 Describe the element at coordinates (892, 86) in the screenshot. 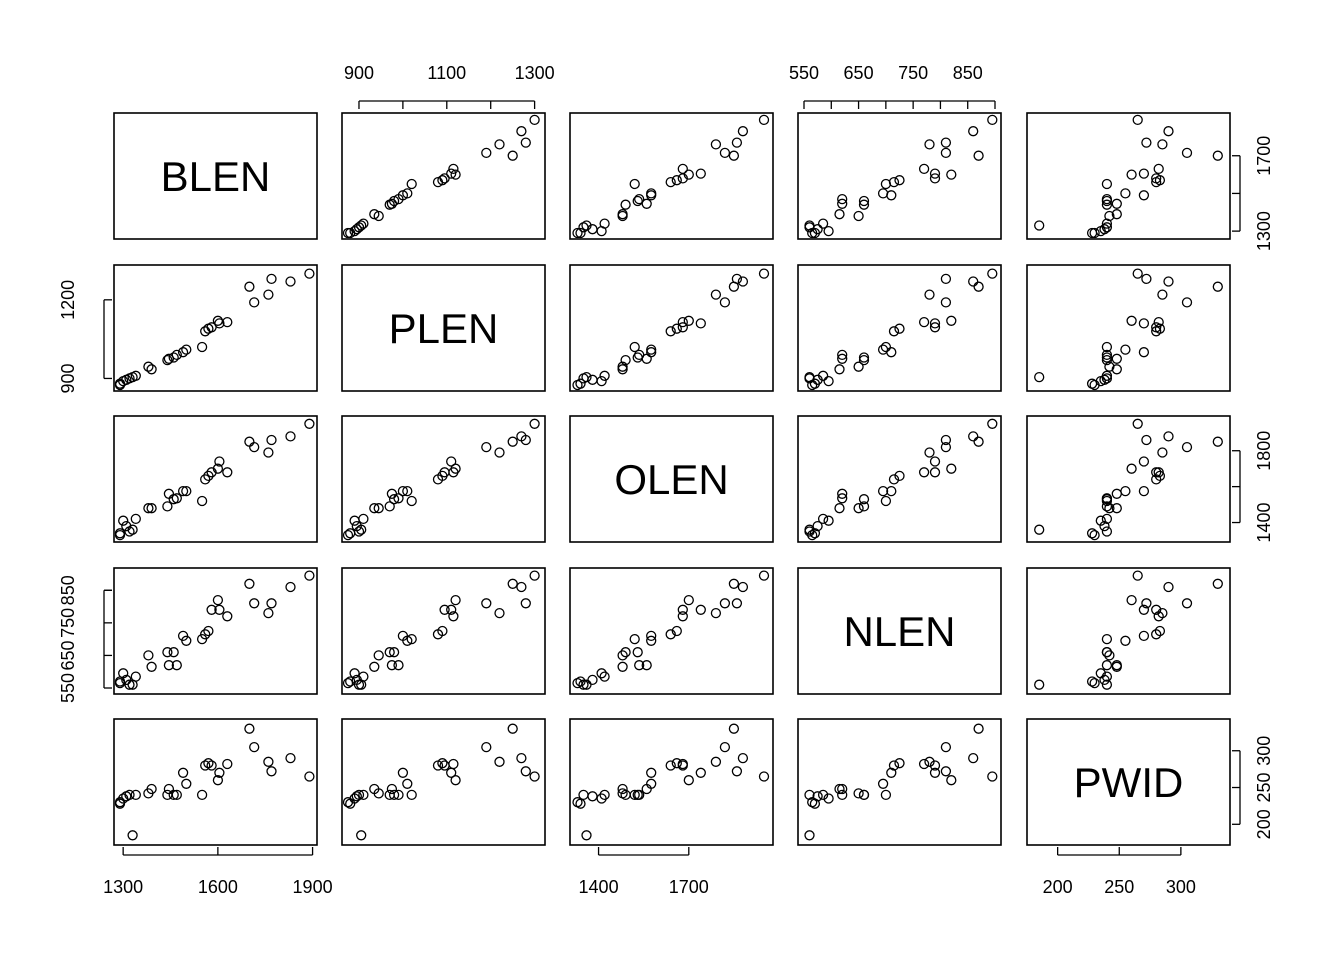

I see `x-axis-NLEN: 550 650 750 850` at that location.